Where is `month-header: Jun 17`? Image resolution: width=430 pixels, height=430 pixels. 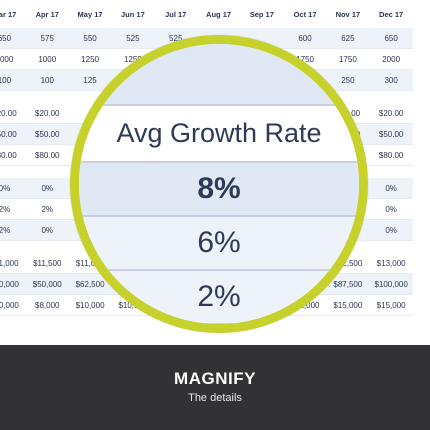 month-header: Jun 17 is located at coordinates (133, 14).